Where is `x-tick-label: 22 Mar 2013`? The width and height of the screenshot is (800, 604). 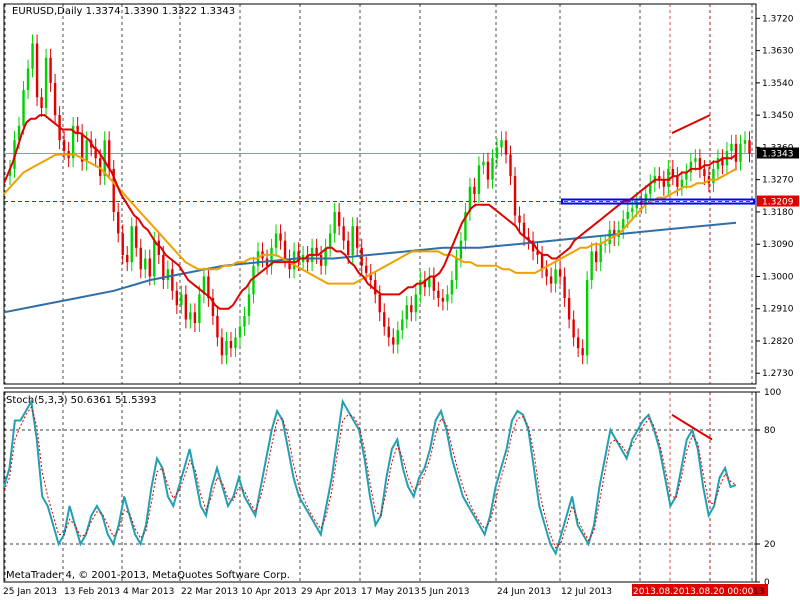 x-tick-label: 22 Mar 2013 is located at coordinates (209, 592).